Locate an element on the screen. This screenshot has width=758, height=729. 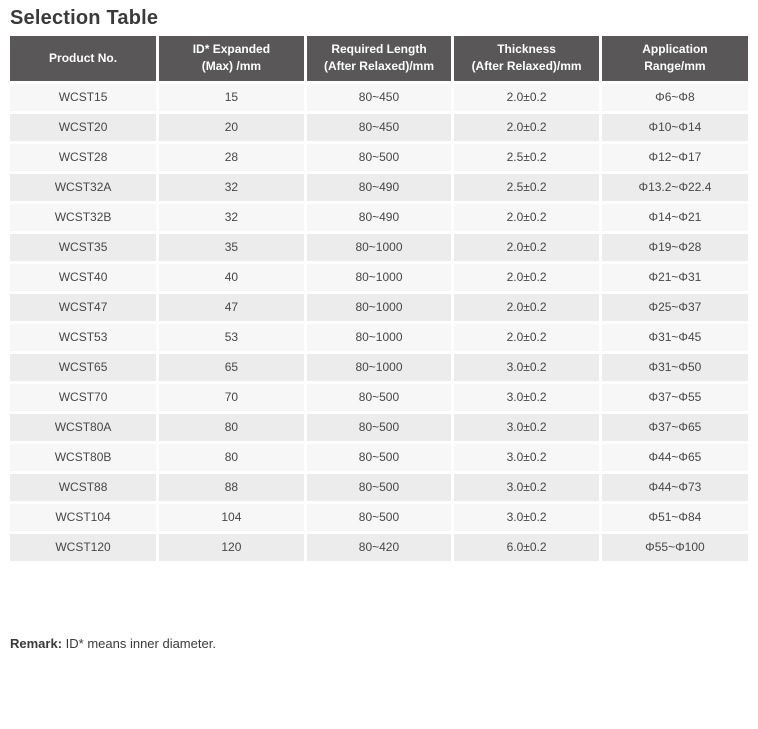
table-cell: 28 is located at coordinates (232, 158).